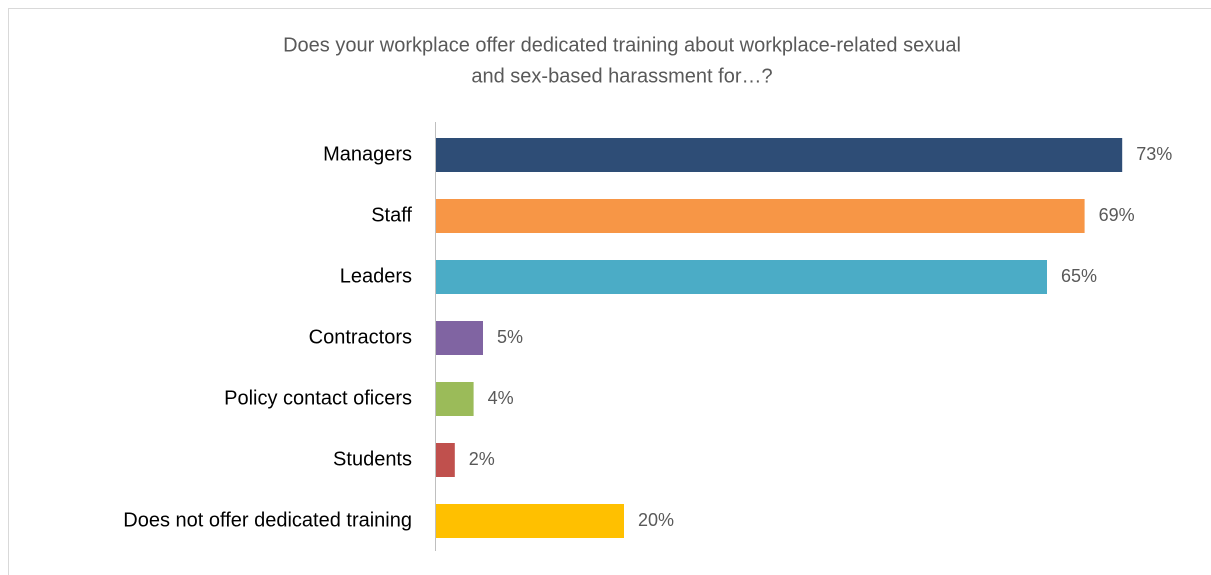 This screenshot has height=575, width=1211. What do you see at coordinates (1117, 215) in the screenshot?
I see `value-label: 69%` at bounding box center [1117, 215].